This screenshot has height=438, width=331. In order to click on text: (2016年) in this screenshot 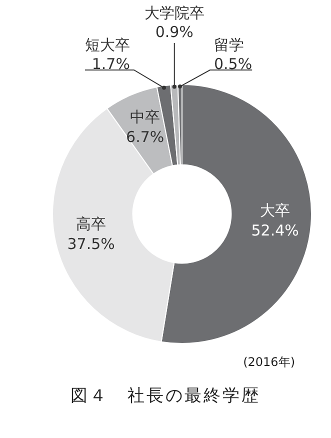, I will do `click(269, 362)`.